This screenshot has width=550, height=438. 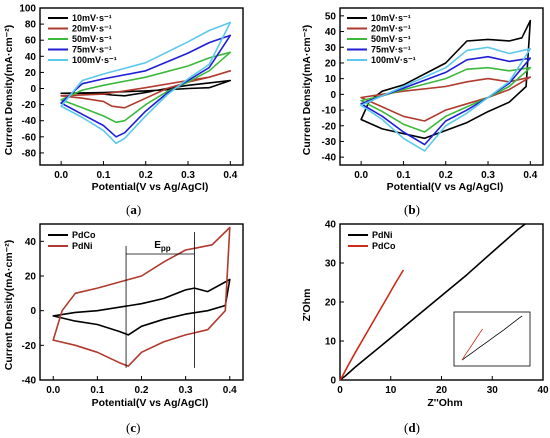 I want to click on panel-b-y-axis-title: Current Density(mA·cm⁻²), so click(x=307, y=90).